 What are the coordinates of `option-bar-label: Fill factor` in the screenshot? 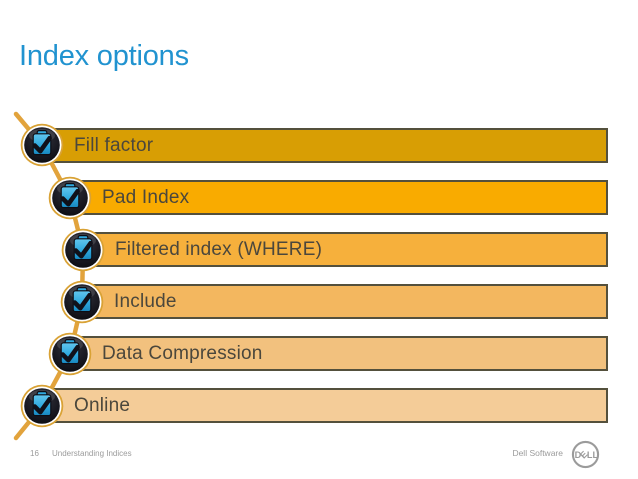 It's located at (114, 145).